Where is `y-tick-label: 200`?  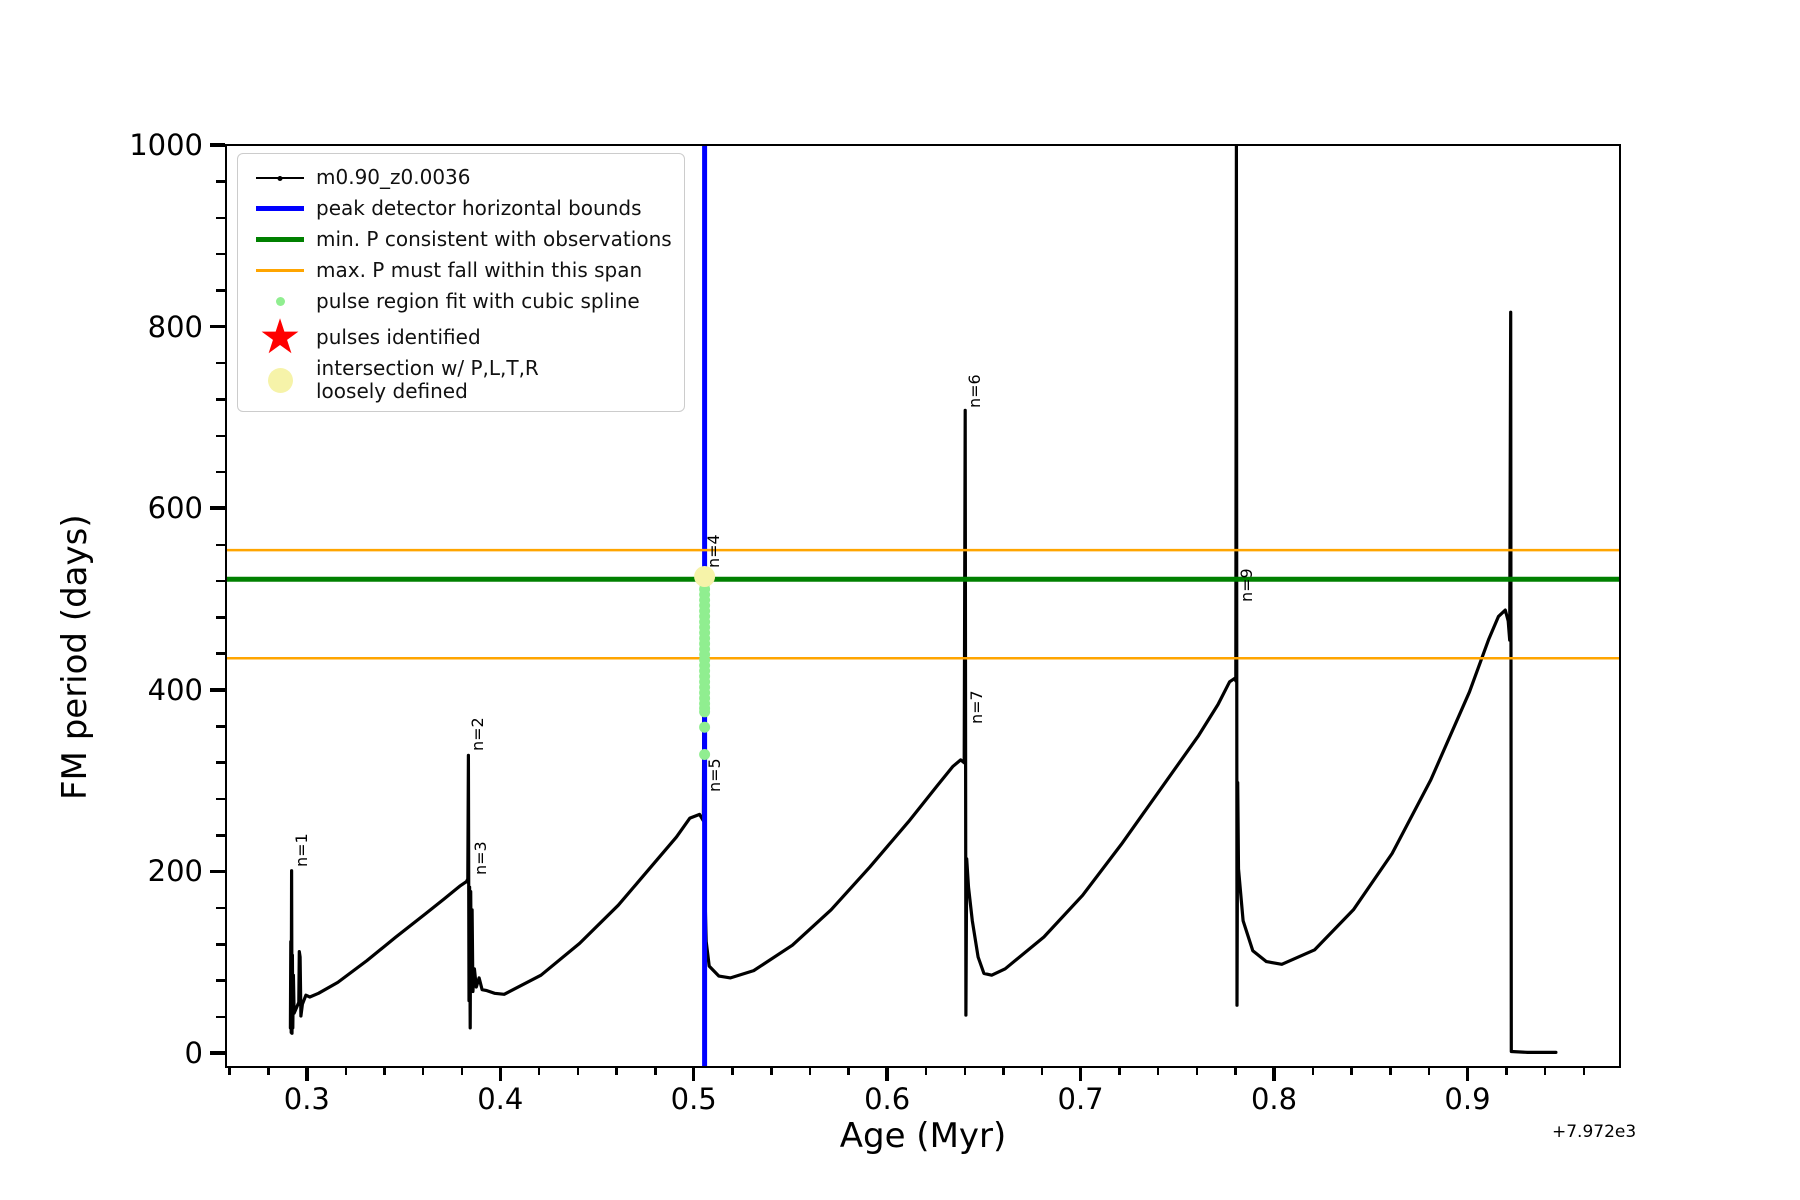 y-tick-label: 200 is located at coordinates (175, 871).